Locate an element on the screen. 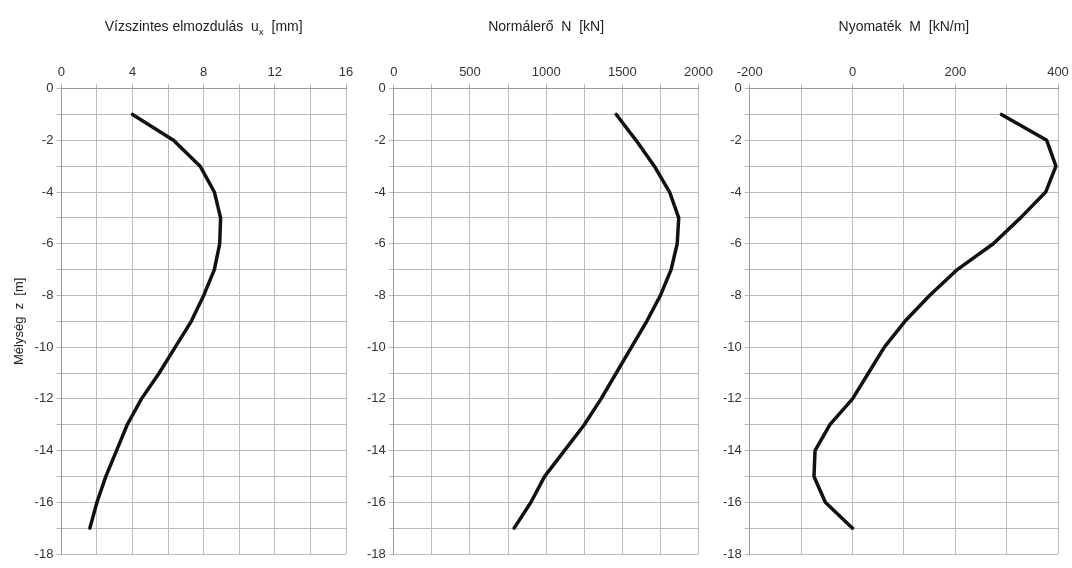 The height and width of the screenshot is (568, 1072). x-tick-label: 200 is located at coordinates (955, 72).